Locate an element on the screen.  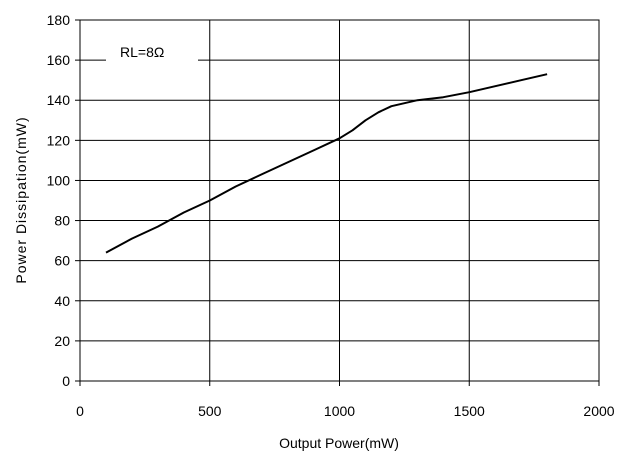
annotation-label: RL=8Ω is located at coordinates (142, 52).